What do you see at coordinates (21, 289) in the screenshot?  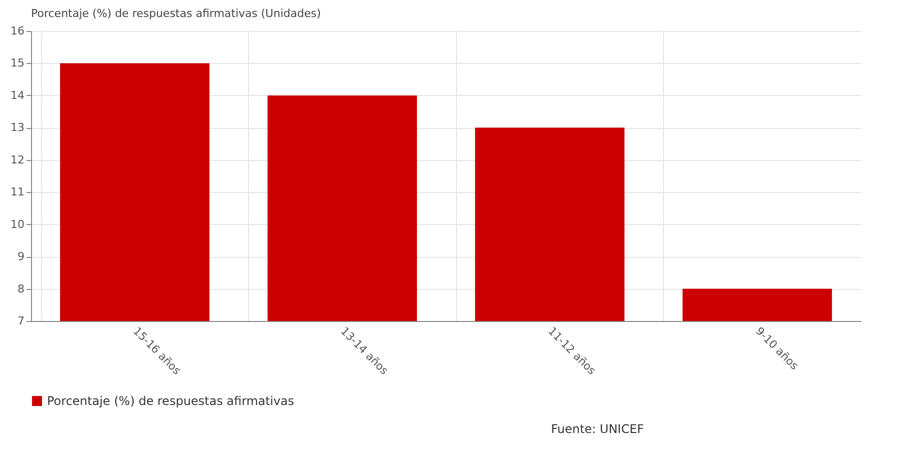 I see `y-tick-label: 8` at bounding box center [21, 289].